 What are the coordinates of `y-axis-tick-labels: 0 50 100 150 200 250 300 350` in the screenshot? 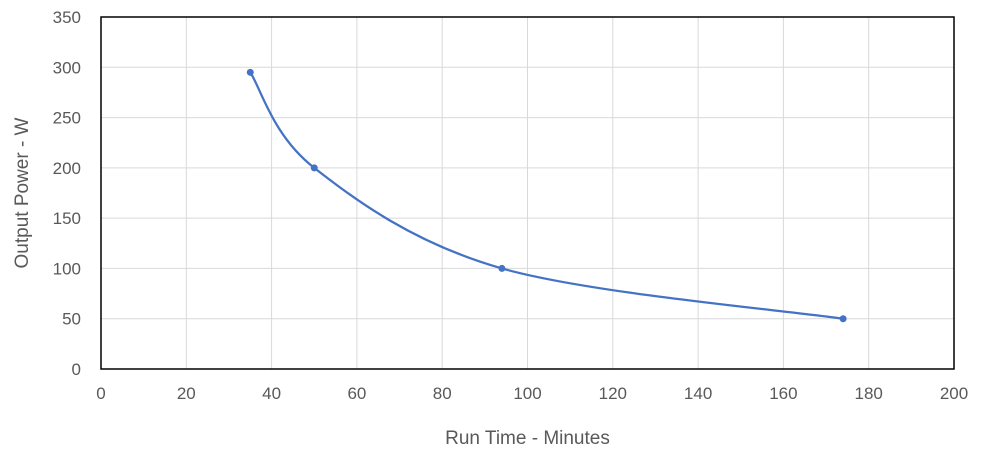 It's located at (67, 193).